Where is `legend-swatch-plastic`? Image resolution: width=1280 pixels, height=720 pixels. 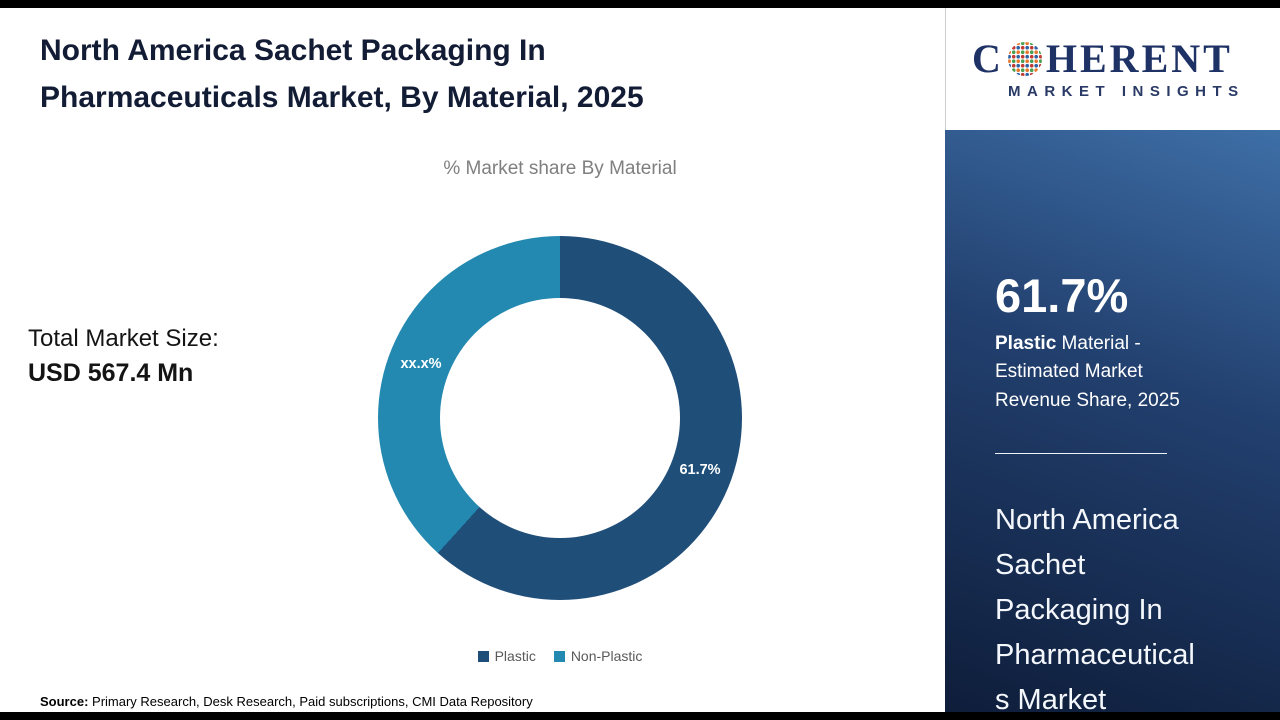
legend-swatch-plastic is located at coordinates (483, 656).